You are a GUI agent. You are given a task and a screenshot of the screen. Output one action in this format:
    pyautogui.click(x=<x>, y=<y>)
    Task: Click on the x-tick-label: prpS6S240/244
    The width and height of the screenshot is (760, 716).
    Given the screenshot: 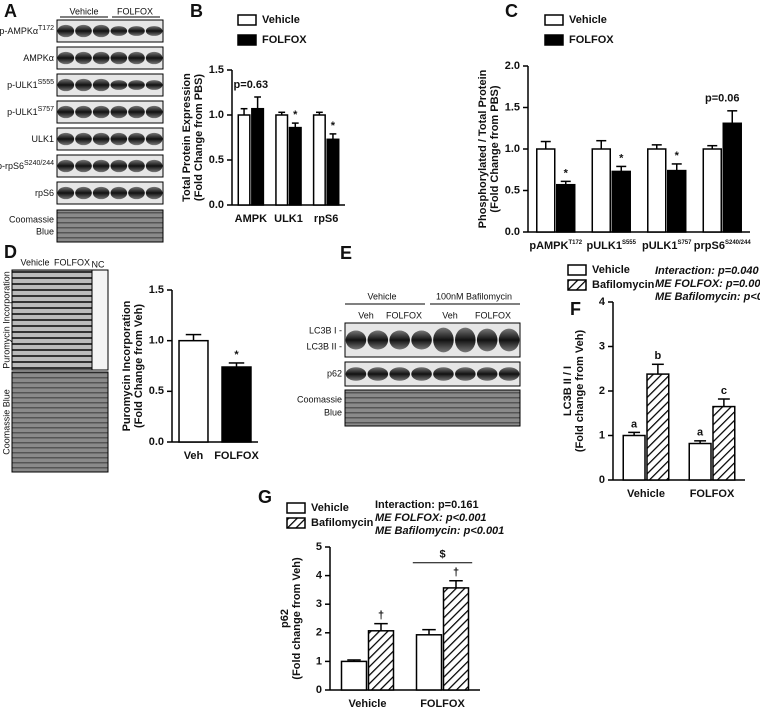 What is the action you would take?
    pyautogui.click(x=723, y=246)
    